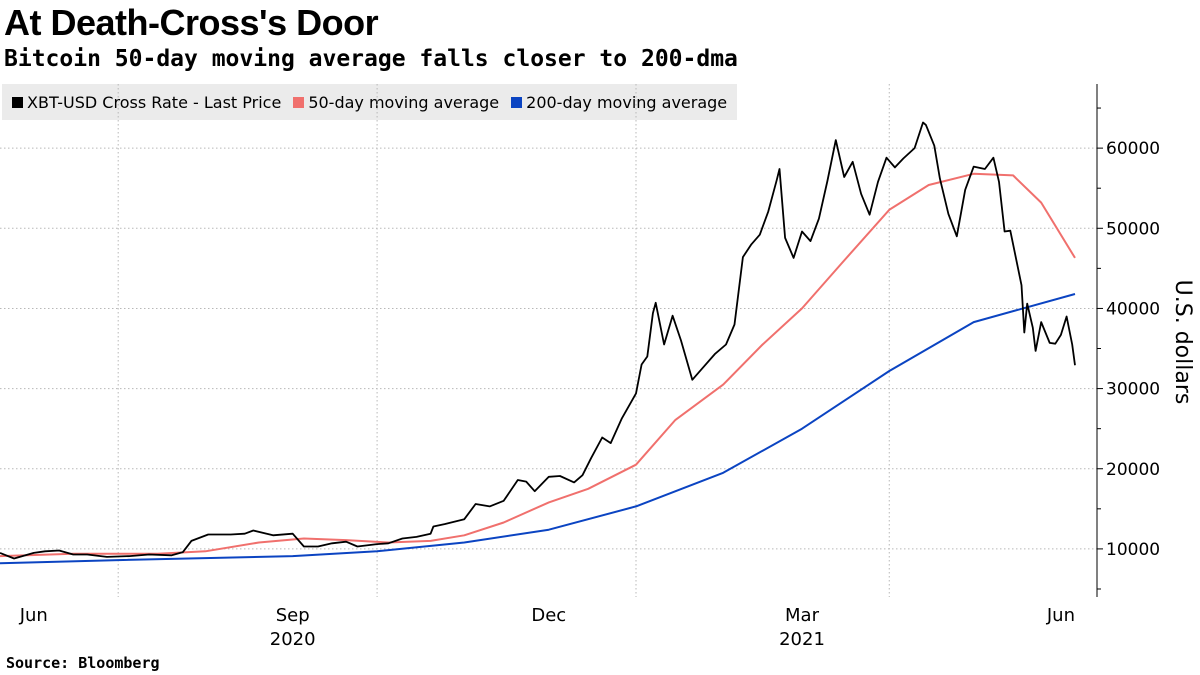 This screenshot has height=675, width=1200. Describe the element at coordinates (293, 639) in the screenshot. I see `x-year-label: 2020` at that location.